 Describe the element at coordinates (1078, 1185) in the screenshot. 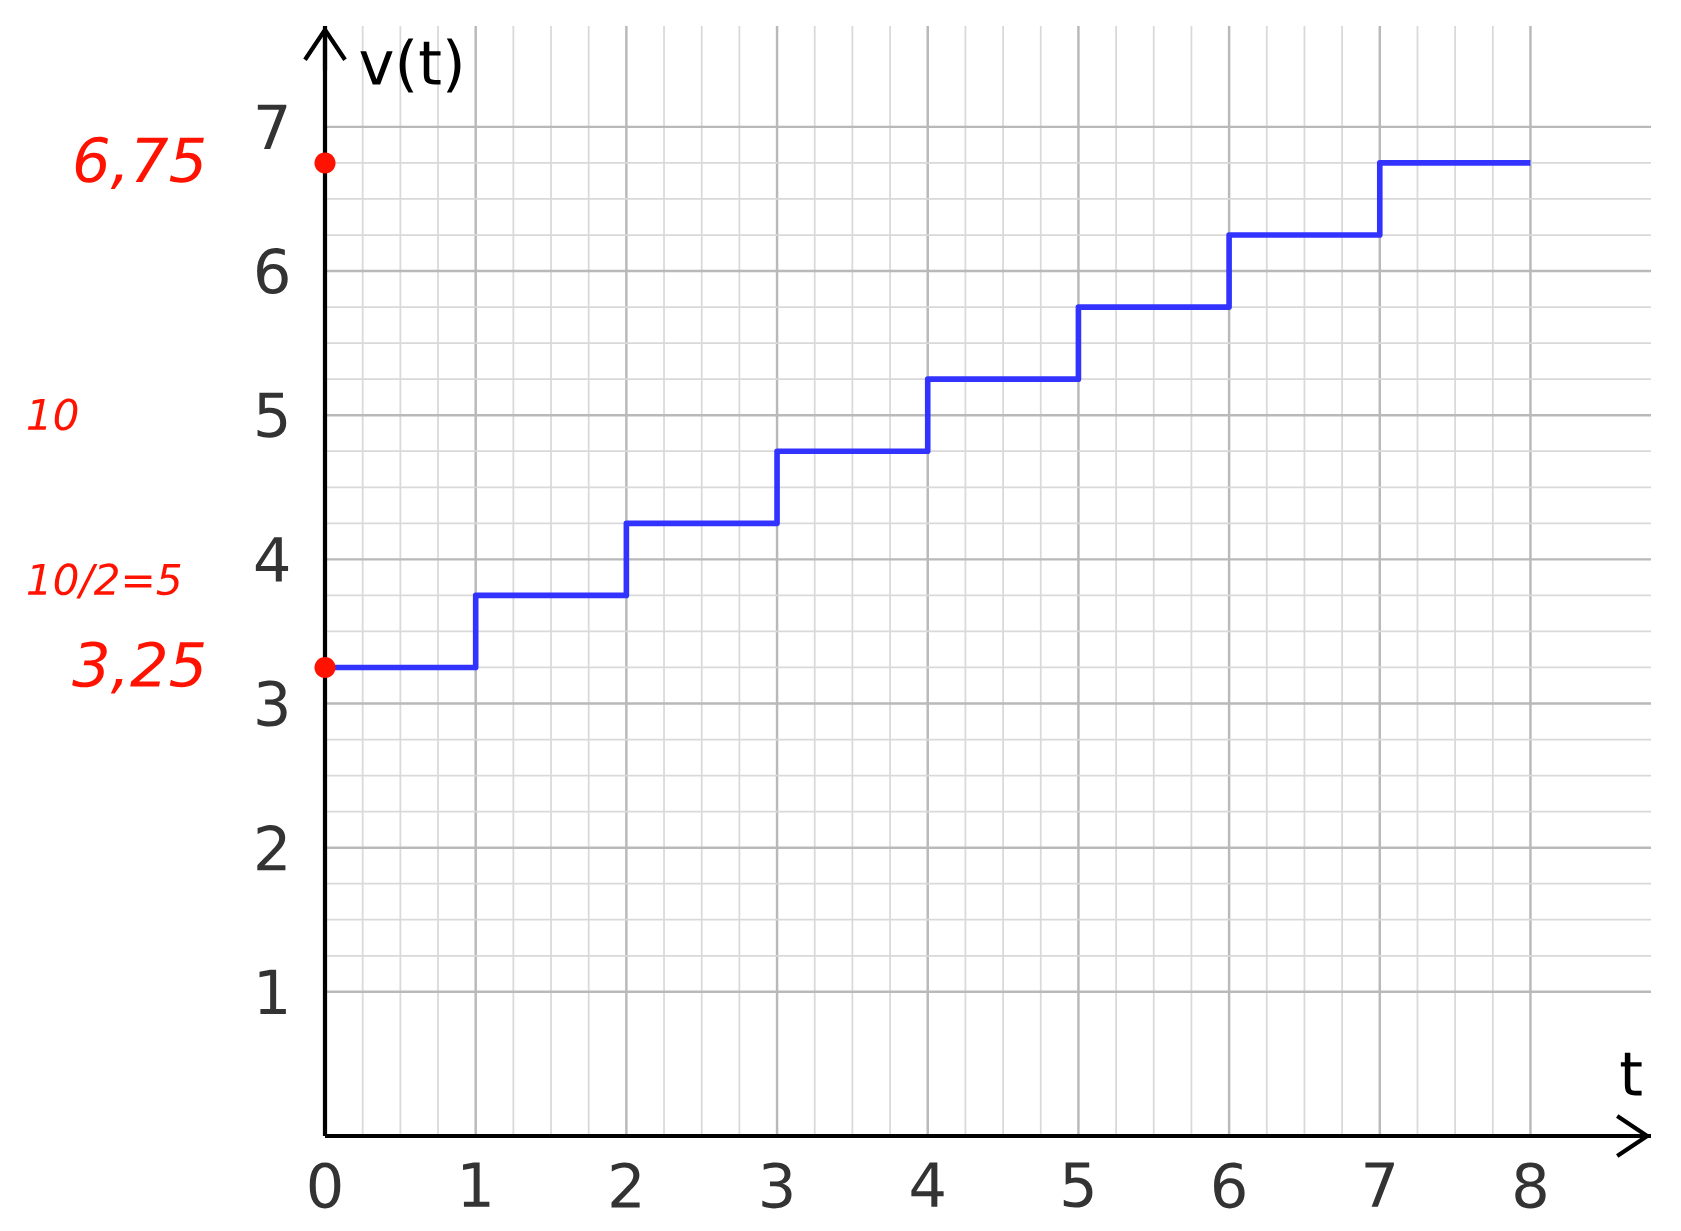

I see `x-tick-label: 5` at that location.